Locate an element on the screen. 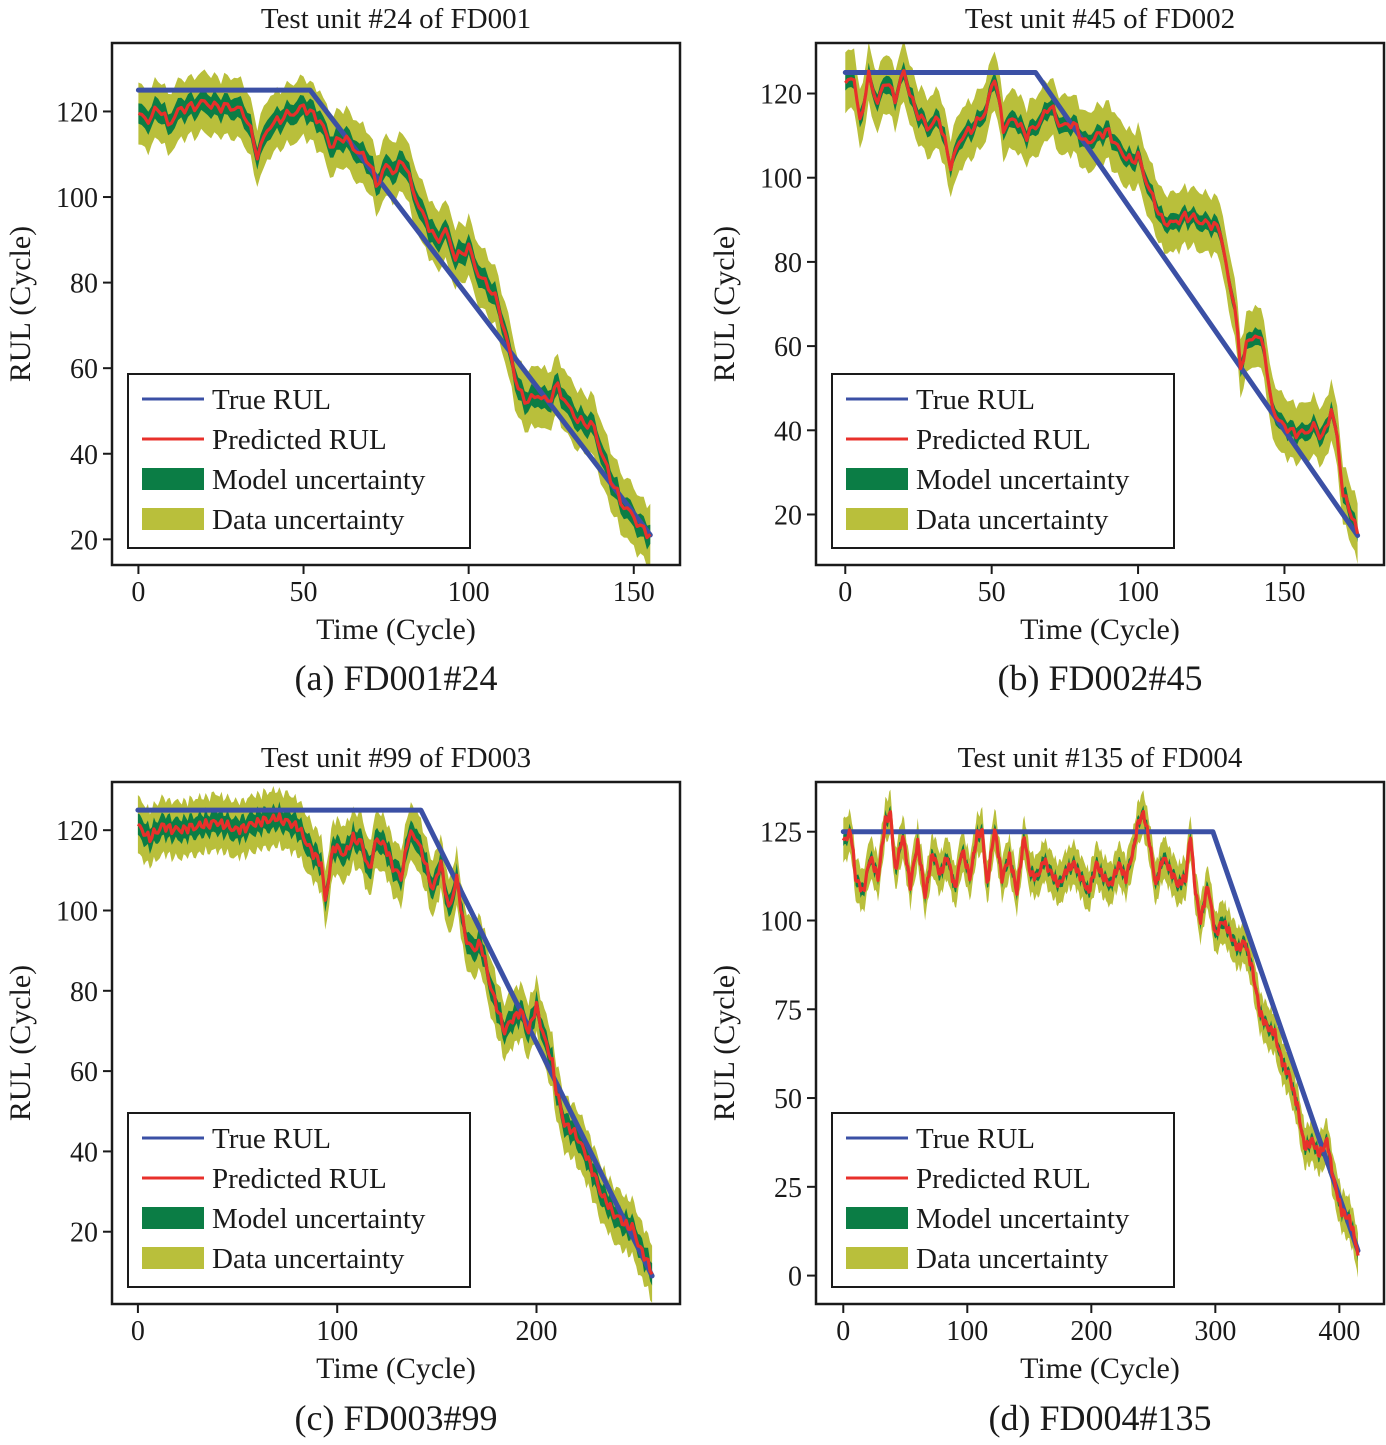 This screenshot has height=1445, width=1386. model-uncertainty-band is located at coordinates (394, 319).